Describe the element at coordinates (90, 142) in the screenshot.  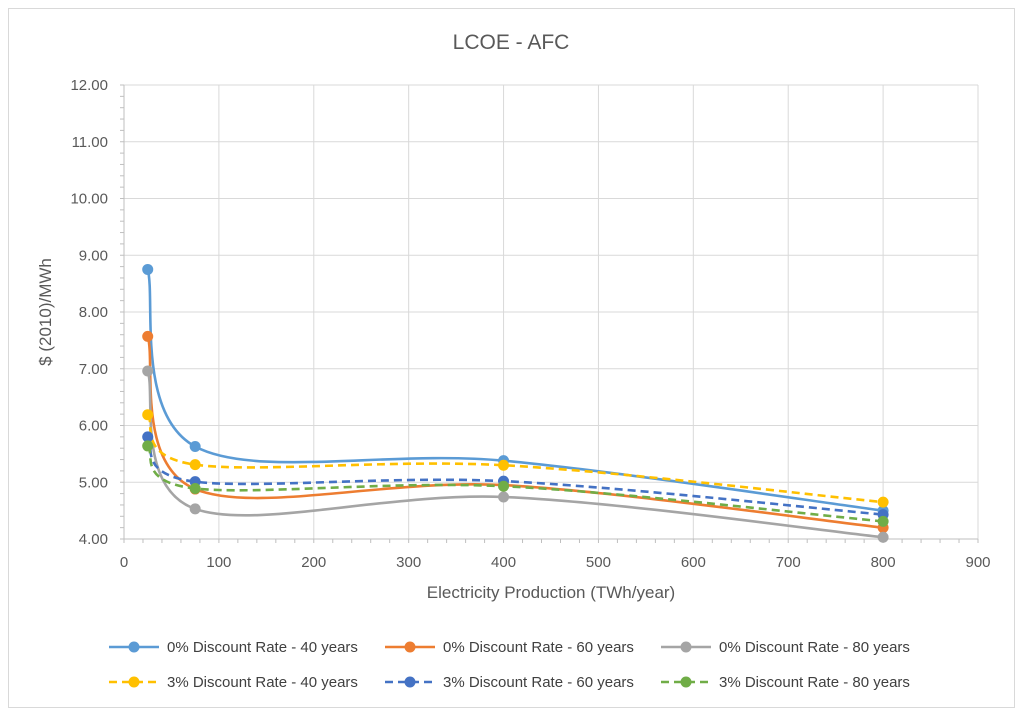
I see `y-tick-label: 11.00` at that location.